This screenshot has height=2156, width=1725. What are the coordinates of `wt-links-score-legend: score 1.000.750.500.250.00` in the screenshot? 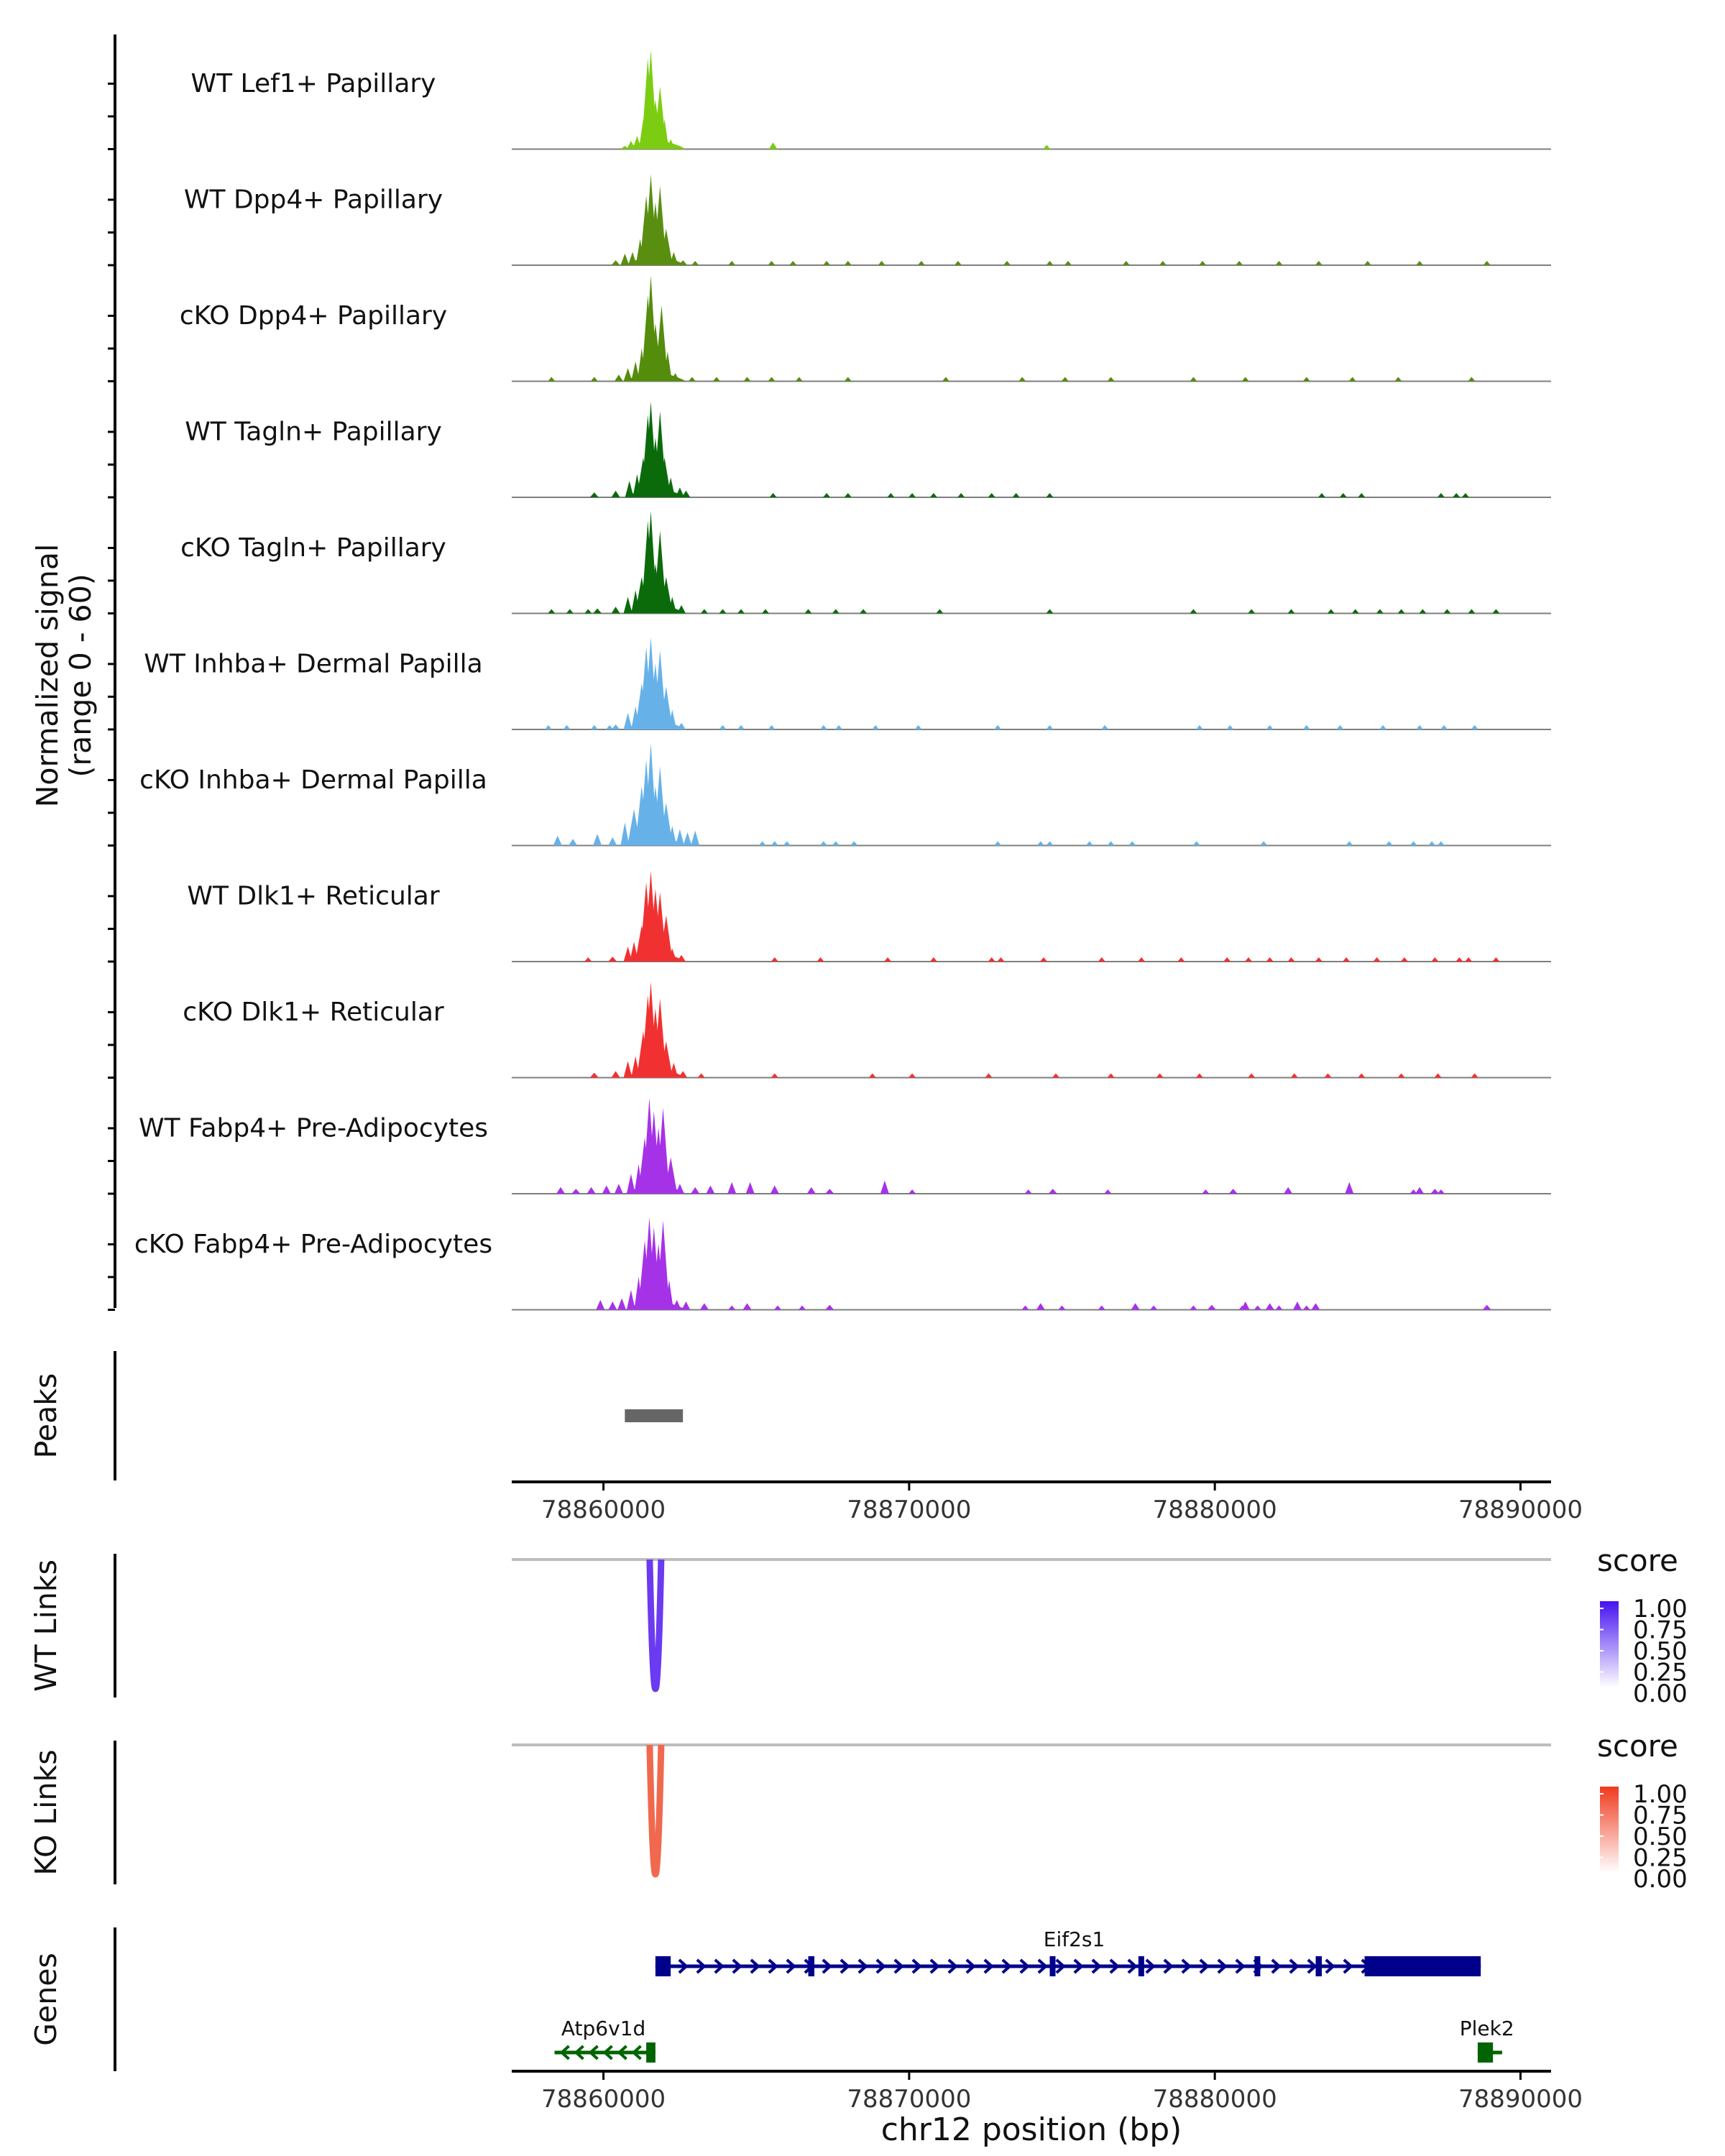 It's located at (1642, 1625).